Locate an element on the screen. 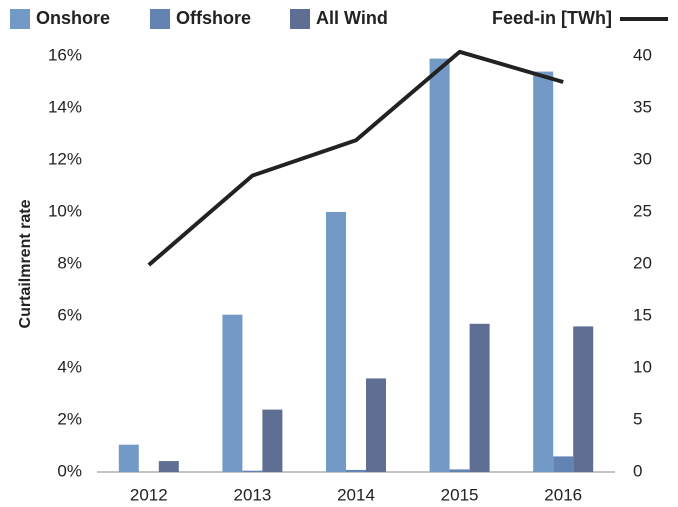 The width and height of the screenshot is (678, 507). legend-label: Onshore is located at coordinates (73, 18).